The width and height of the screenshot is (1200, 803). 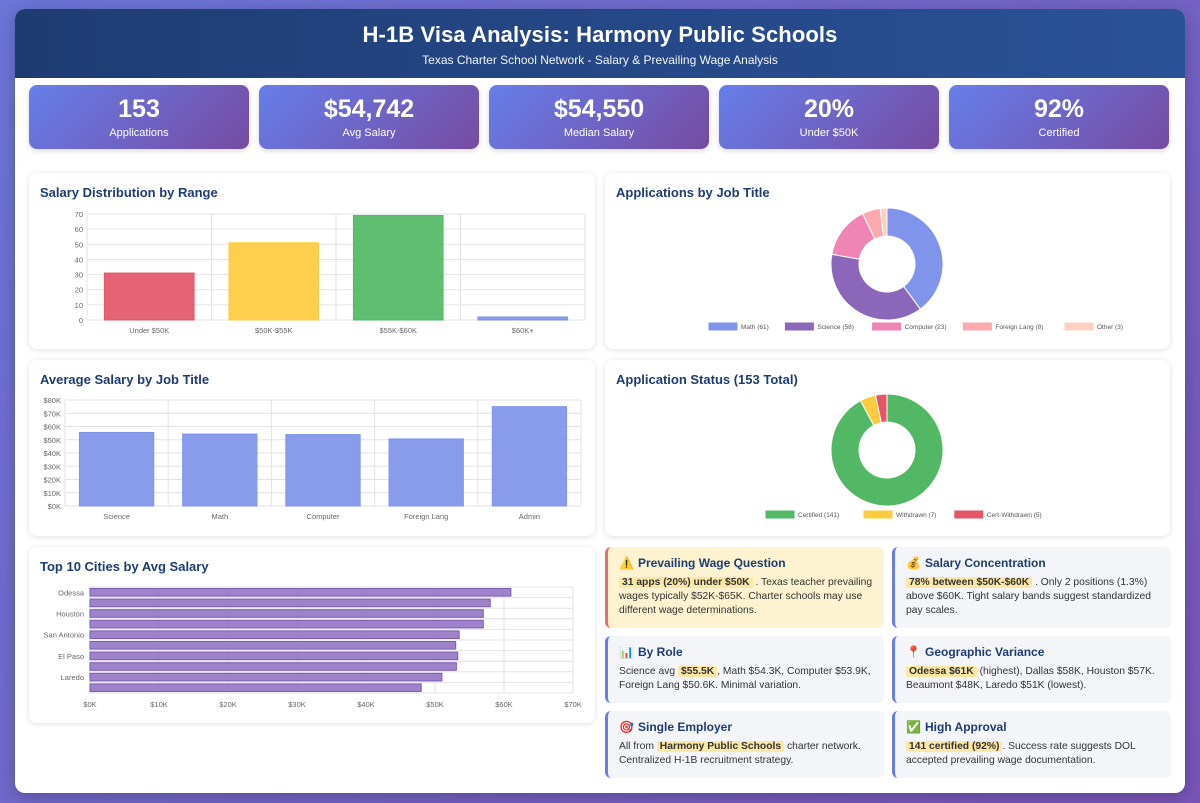 I want to click on chart-title: Applications by Job Title, so click(x=693, y=192).